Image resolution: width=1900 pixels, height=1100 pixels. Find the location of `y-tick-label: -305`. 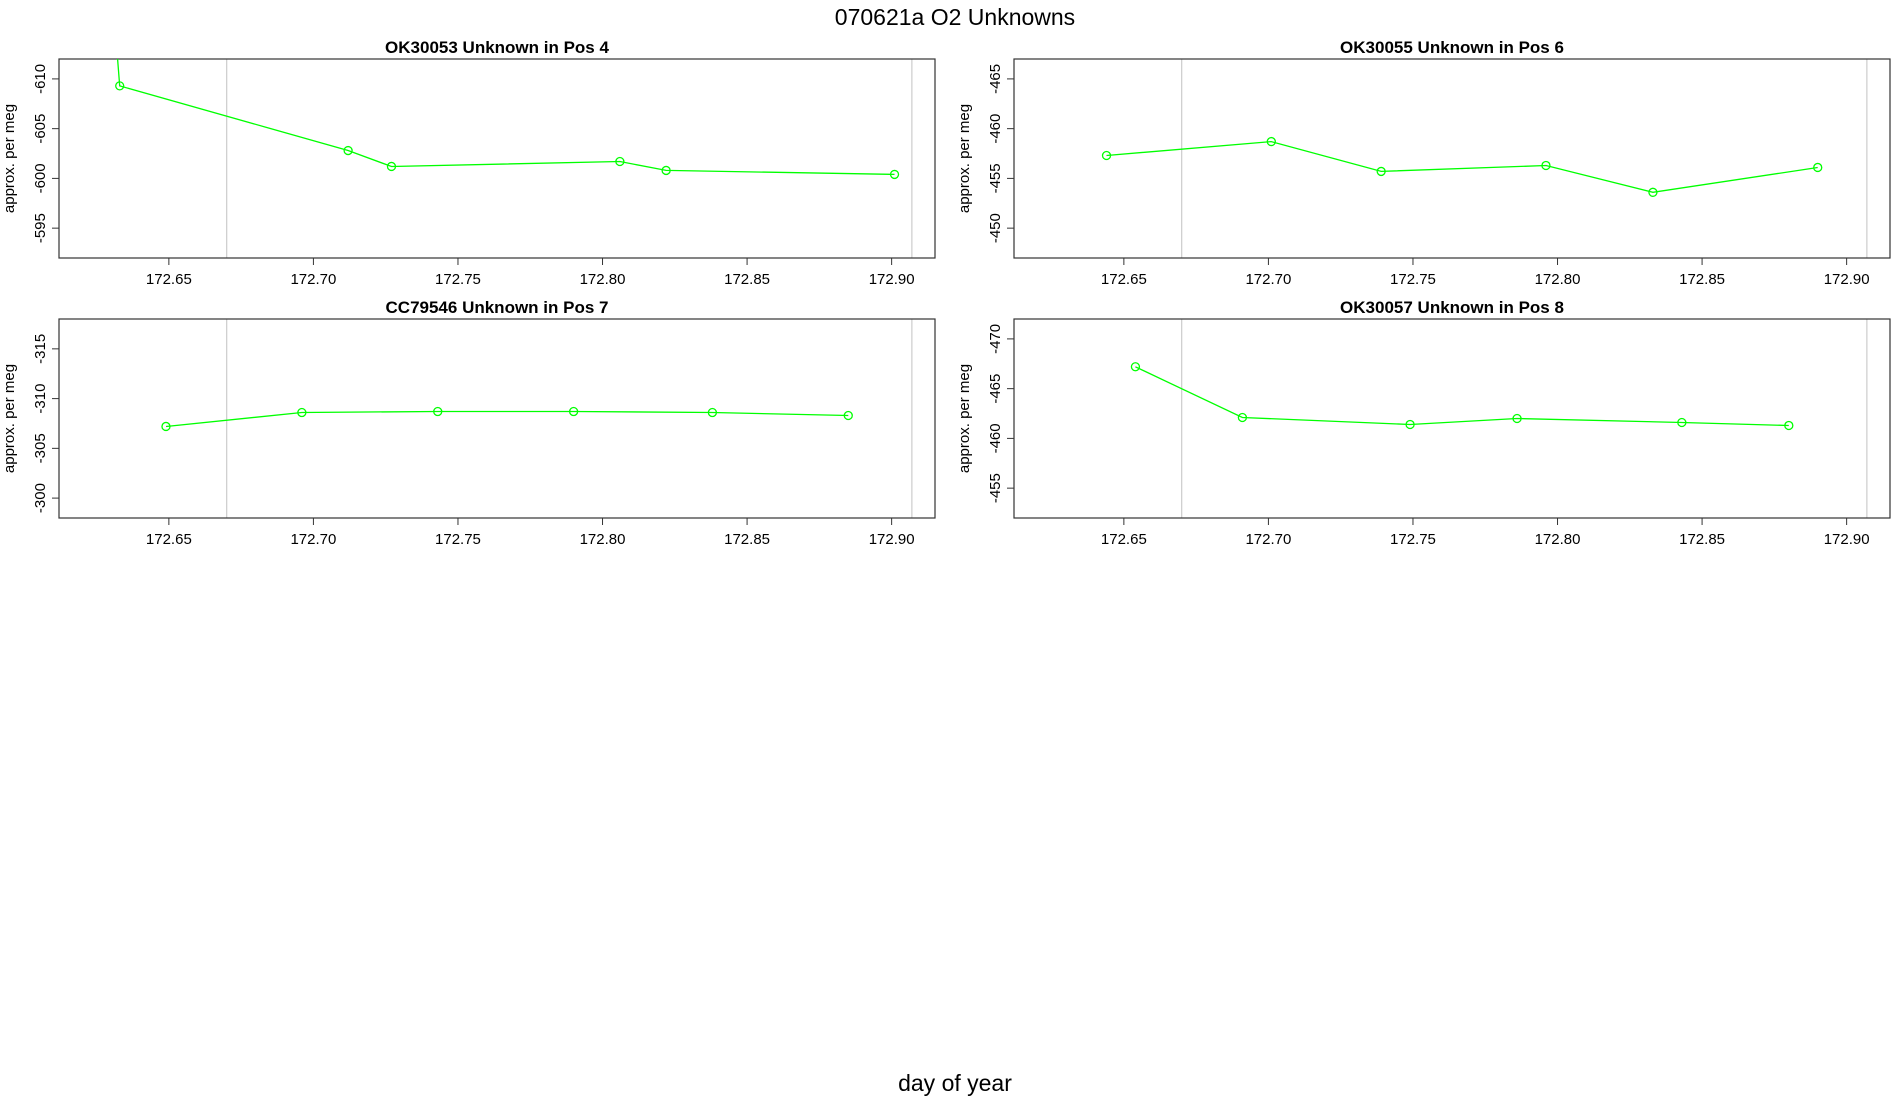

y-tick-label: -305 is located at coordinates (40, 448).